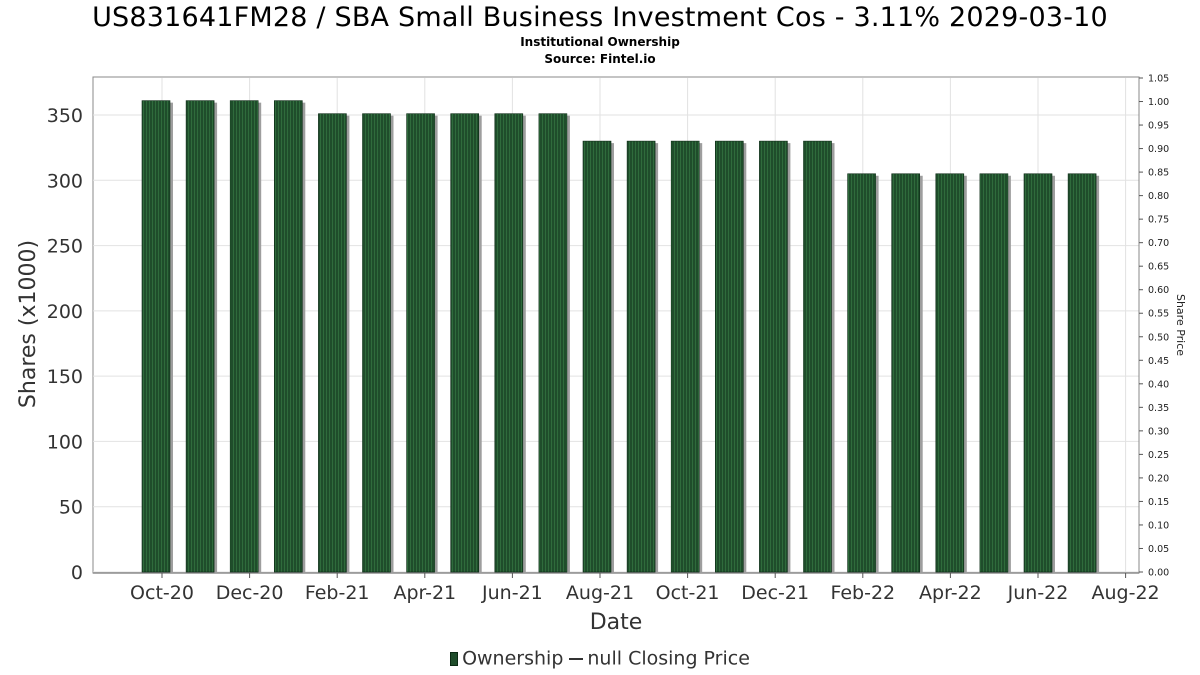  What do you see at coordinates (775, 593) in the screenshot?
I see `x-tick-label: Dec-21` at bounding box center [775, 593].